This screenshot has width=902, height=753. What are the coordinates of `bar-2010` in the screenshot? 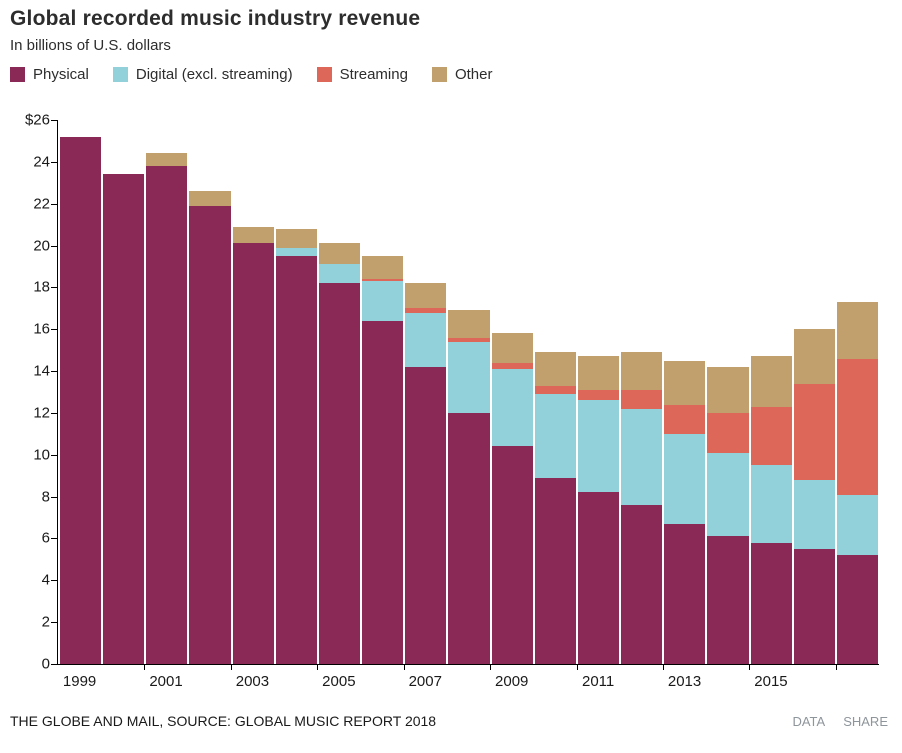 It's located at (555, 392).